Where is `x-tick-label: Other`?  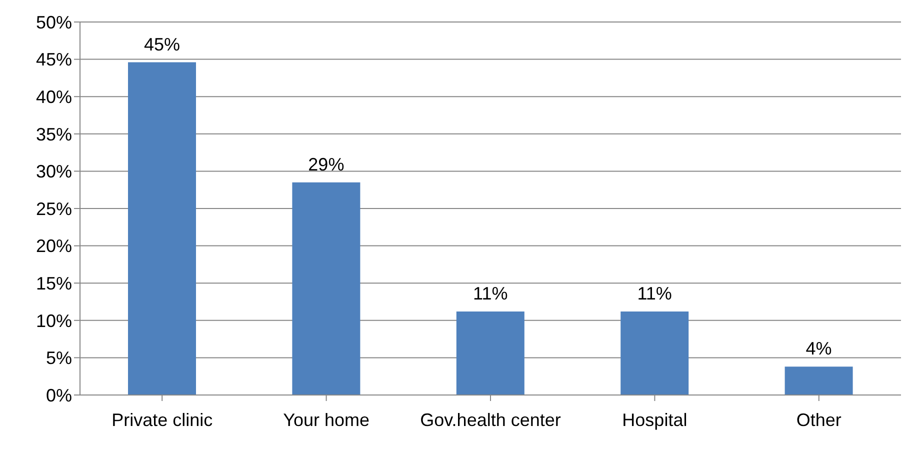
x-tick-label: Other is located at coordinates (819, 420).